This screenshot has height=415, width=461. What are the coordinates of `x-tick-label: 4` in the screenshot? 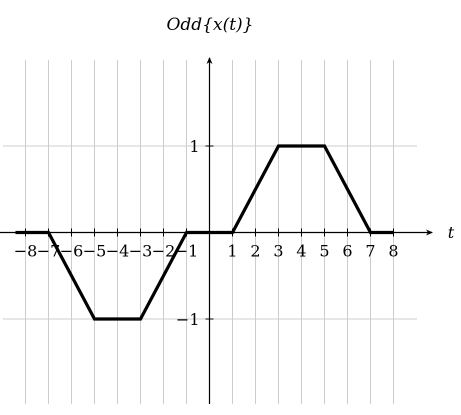 It's located at (301, 251).